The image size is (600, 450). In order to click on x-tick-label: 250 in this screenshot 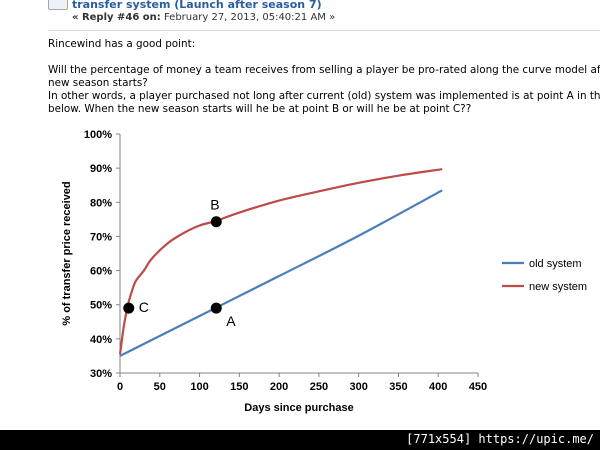, I will do `click(319, 387)`.